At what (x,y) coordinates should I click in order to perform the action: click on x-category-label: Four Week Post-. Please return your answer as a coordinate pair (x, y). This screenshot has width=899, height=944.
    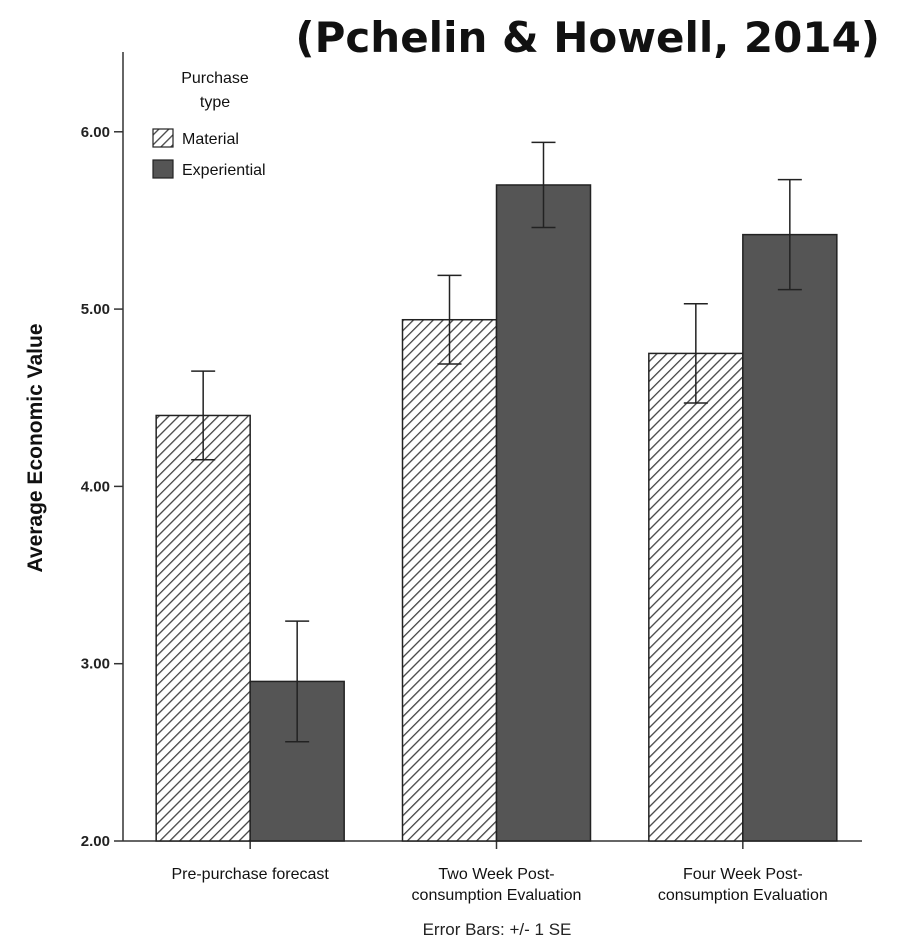
    Looking at the image, I should click on (743, 874).